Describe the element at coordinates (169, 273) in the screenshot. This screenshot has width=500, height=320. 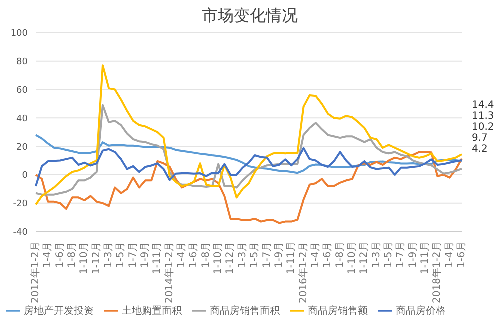
I see `x-tick-label: 2014年1-2月` at that location.